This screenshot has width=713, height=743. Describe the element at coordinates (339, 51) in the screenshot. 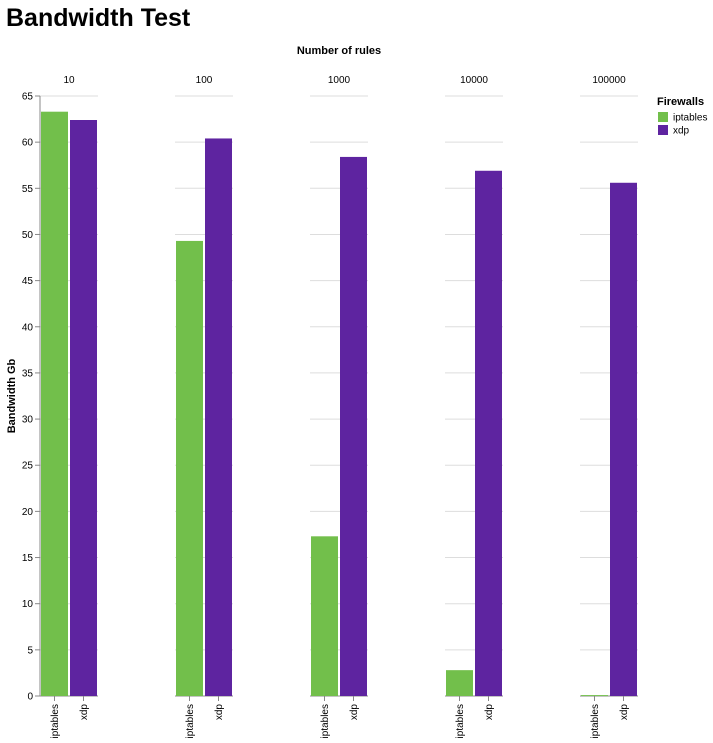

I see `facet-title: Number of rules` at that location.